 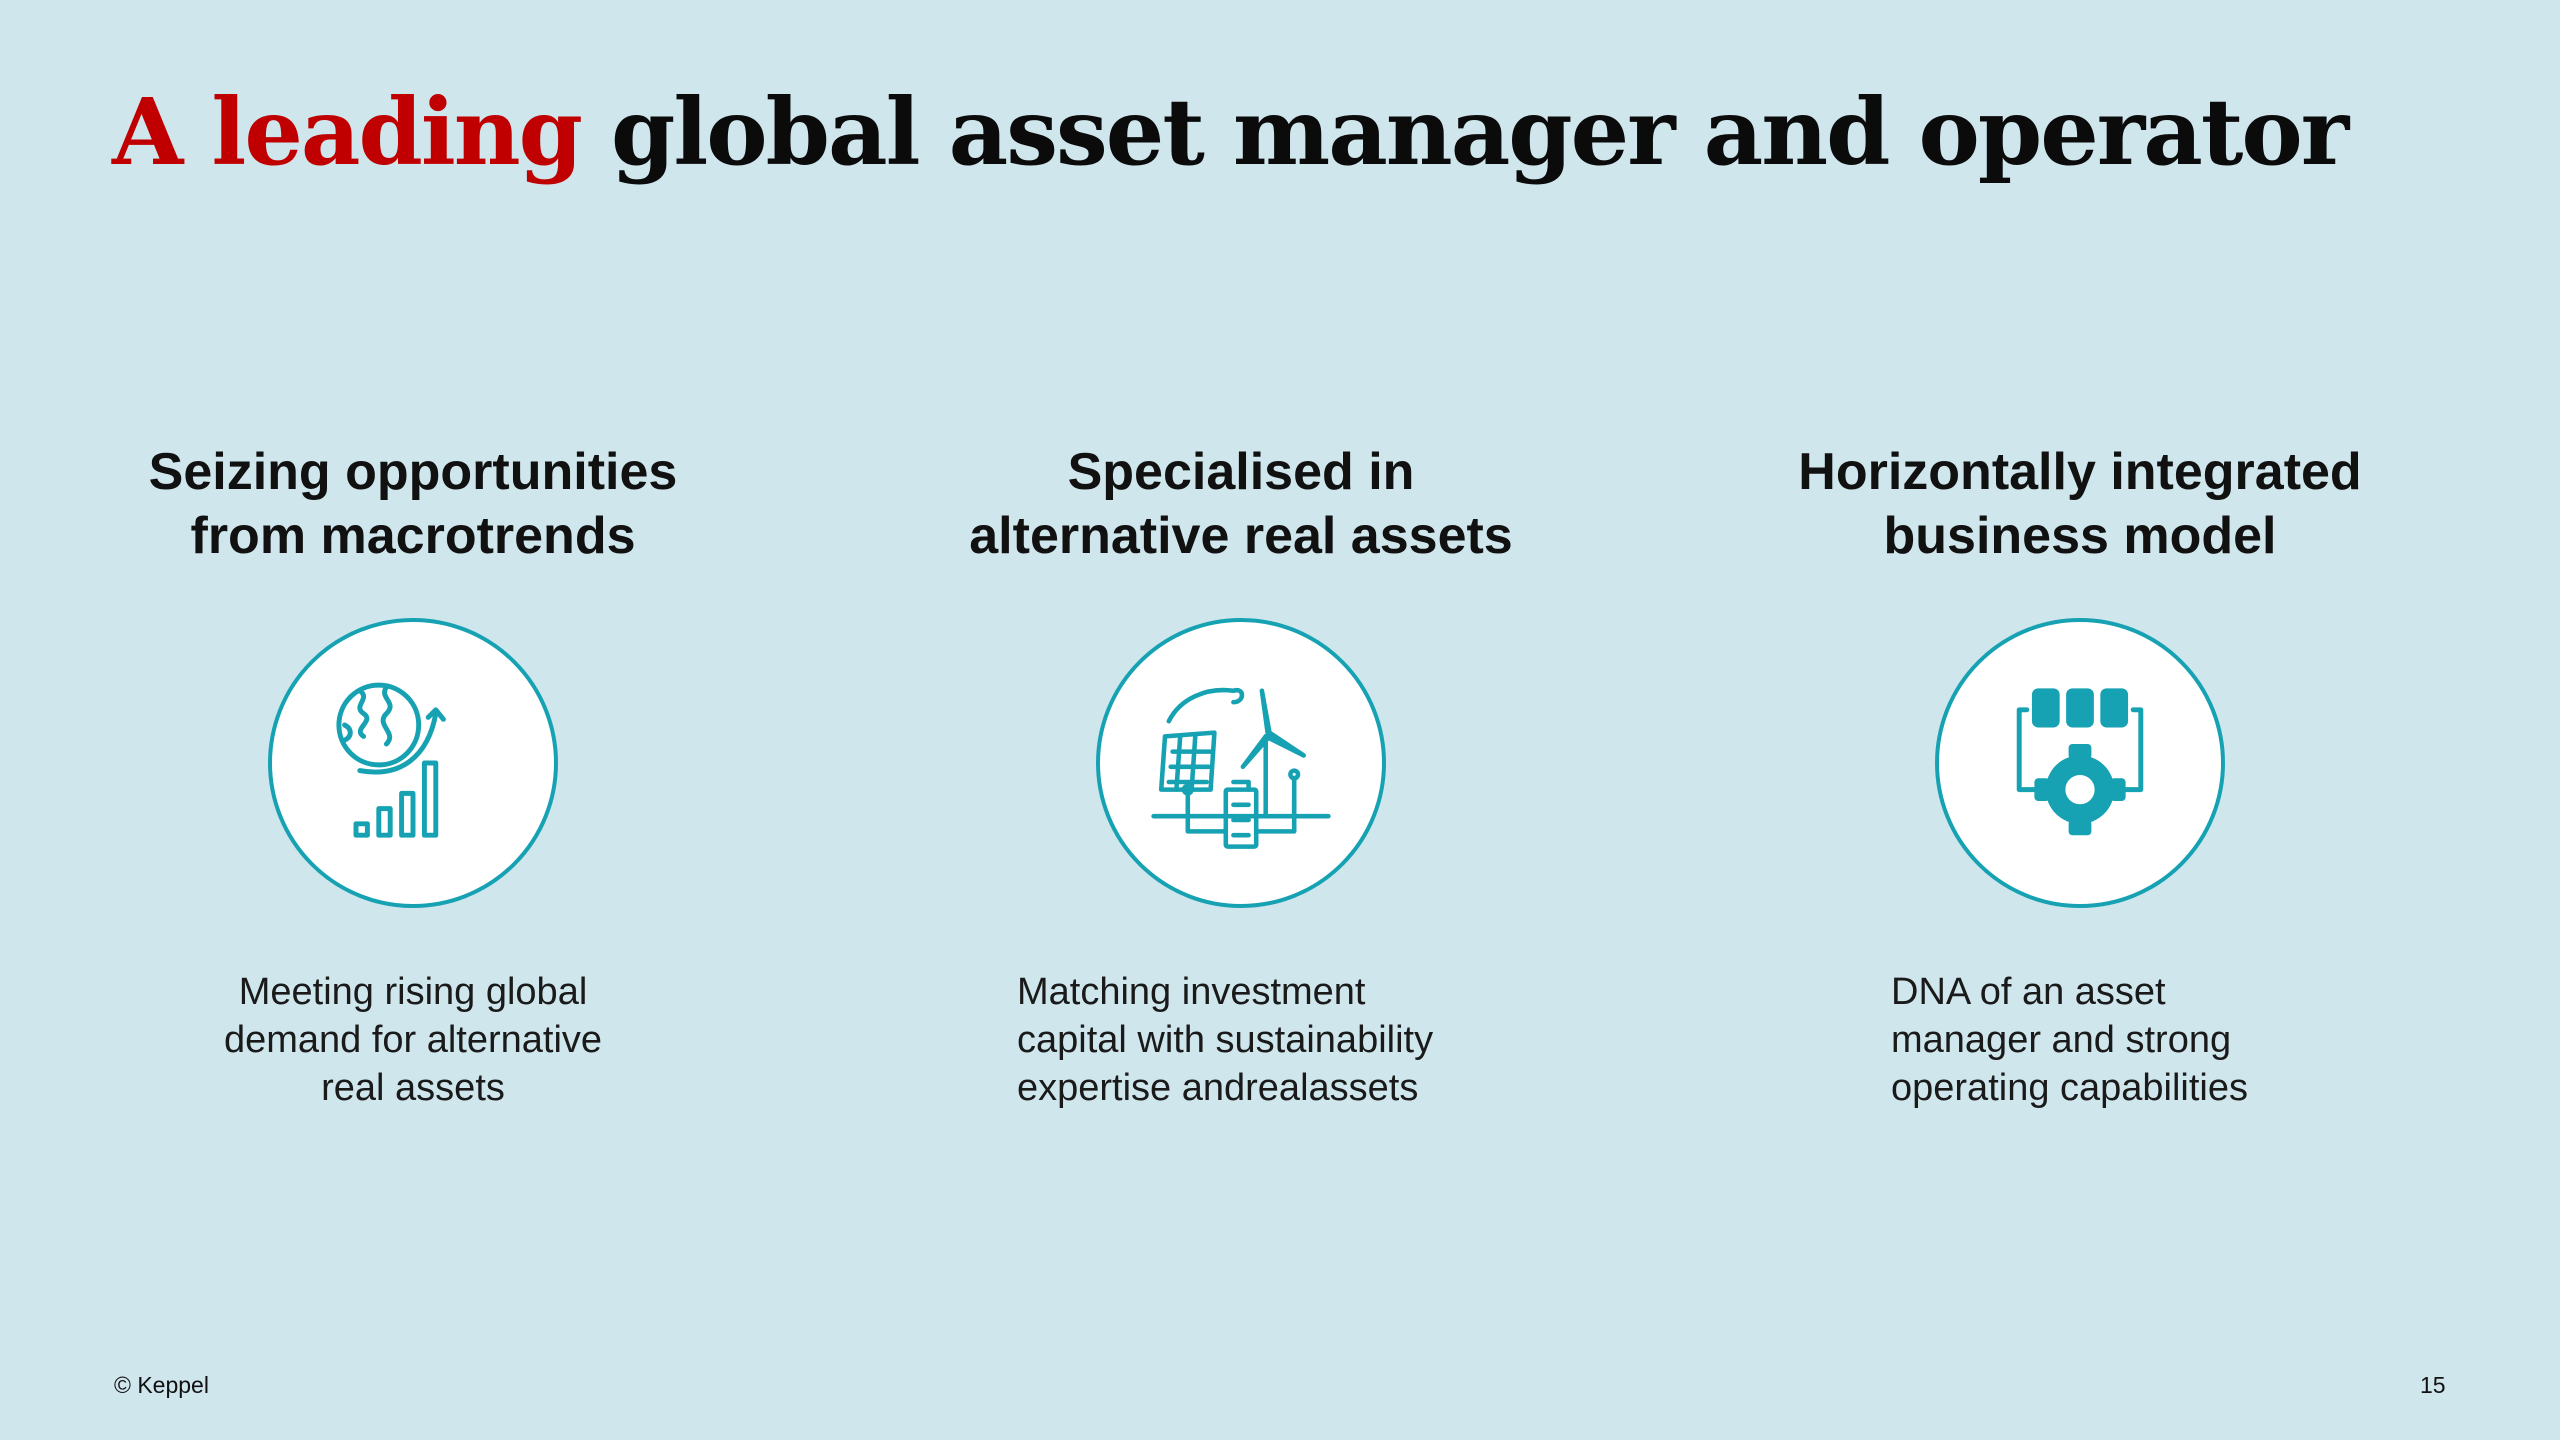 I want to click on solar-wind-battery-icon, so click(x=1241, y=763).